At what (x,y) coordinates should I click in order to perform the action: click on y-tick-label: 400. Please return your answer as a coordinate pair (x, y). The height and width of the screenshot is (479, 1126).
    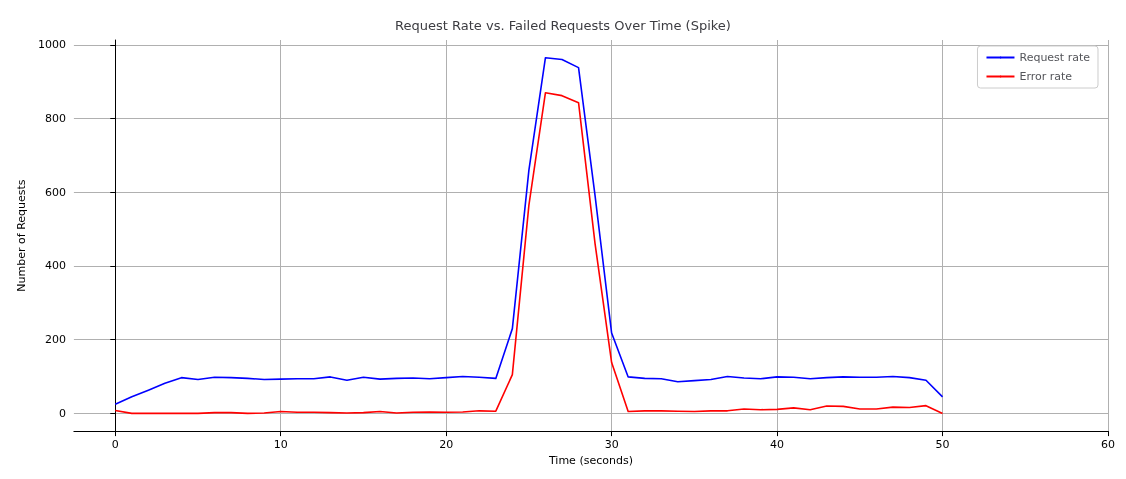
    Looking at the image, I should click on (55, 266).